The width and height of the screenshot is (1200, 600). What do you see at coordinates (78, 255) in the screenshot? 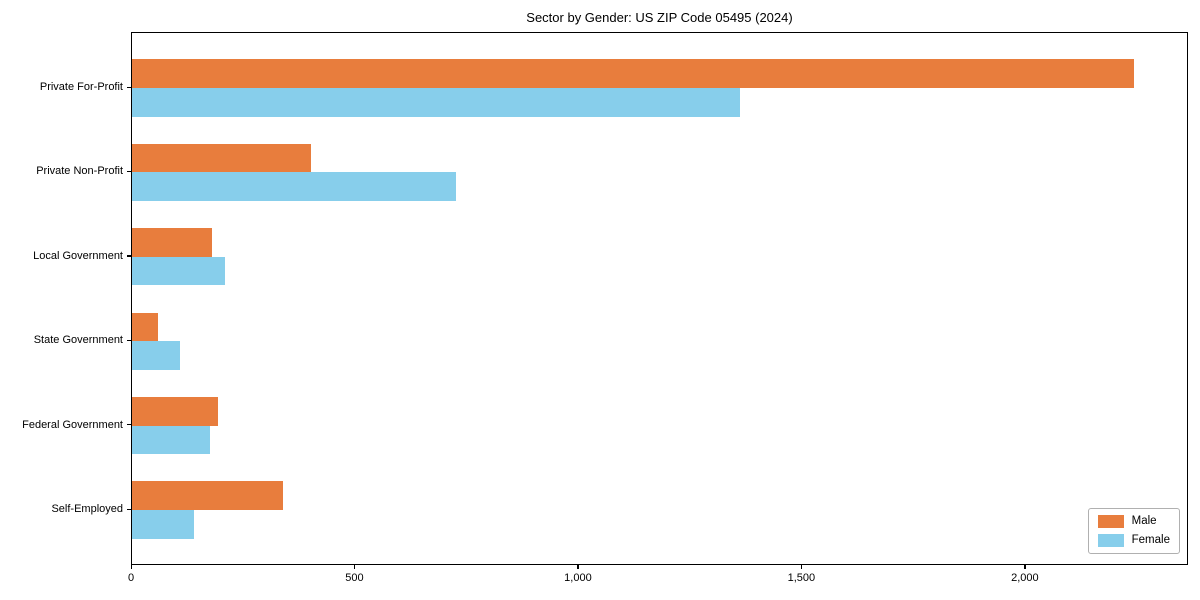
I see `category-label: Local Government` at bounding box center [78, 255].